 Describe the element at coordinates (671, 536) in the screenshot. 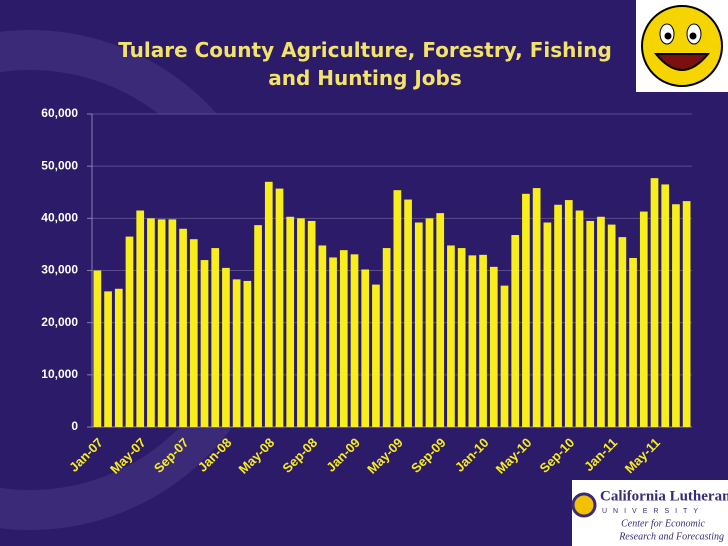

I see `logo-center: Research and Forecasting` at that location.